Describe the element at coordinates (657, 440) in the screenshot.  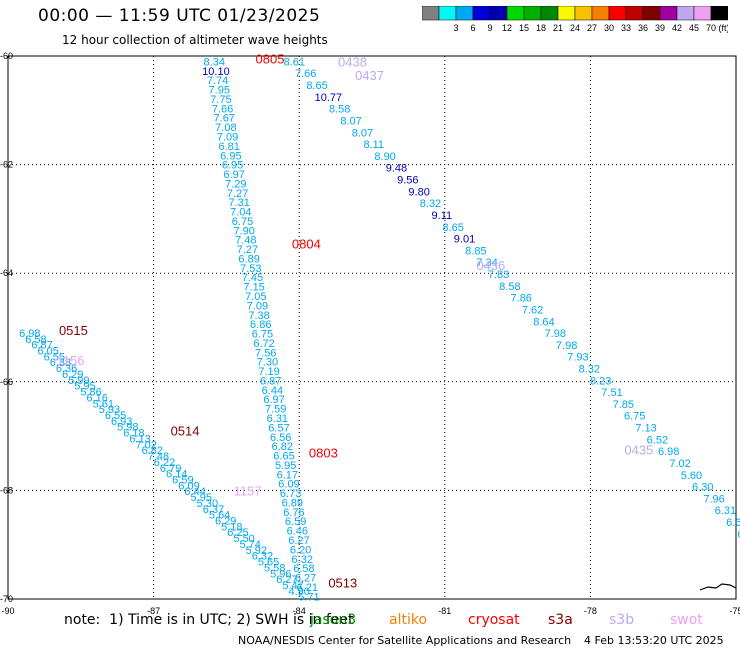
I see `wave-height-label: 6.52` at that location.